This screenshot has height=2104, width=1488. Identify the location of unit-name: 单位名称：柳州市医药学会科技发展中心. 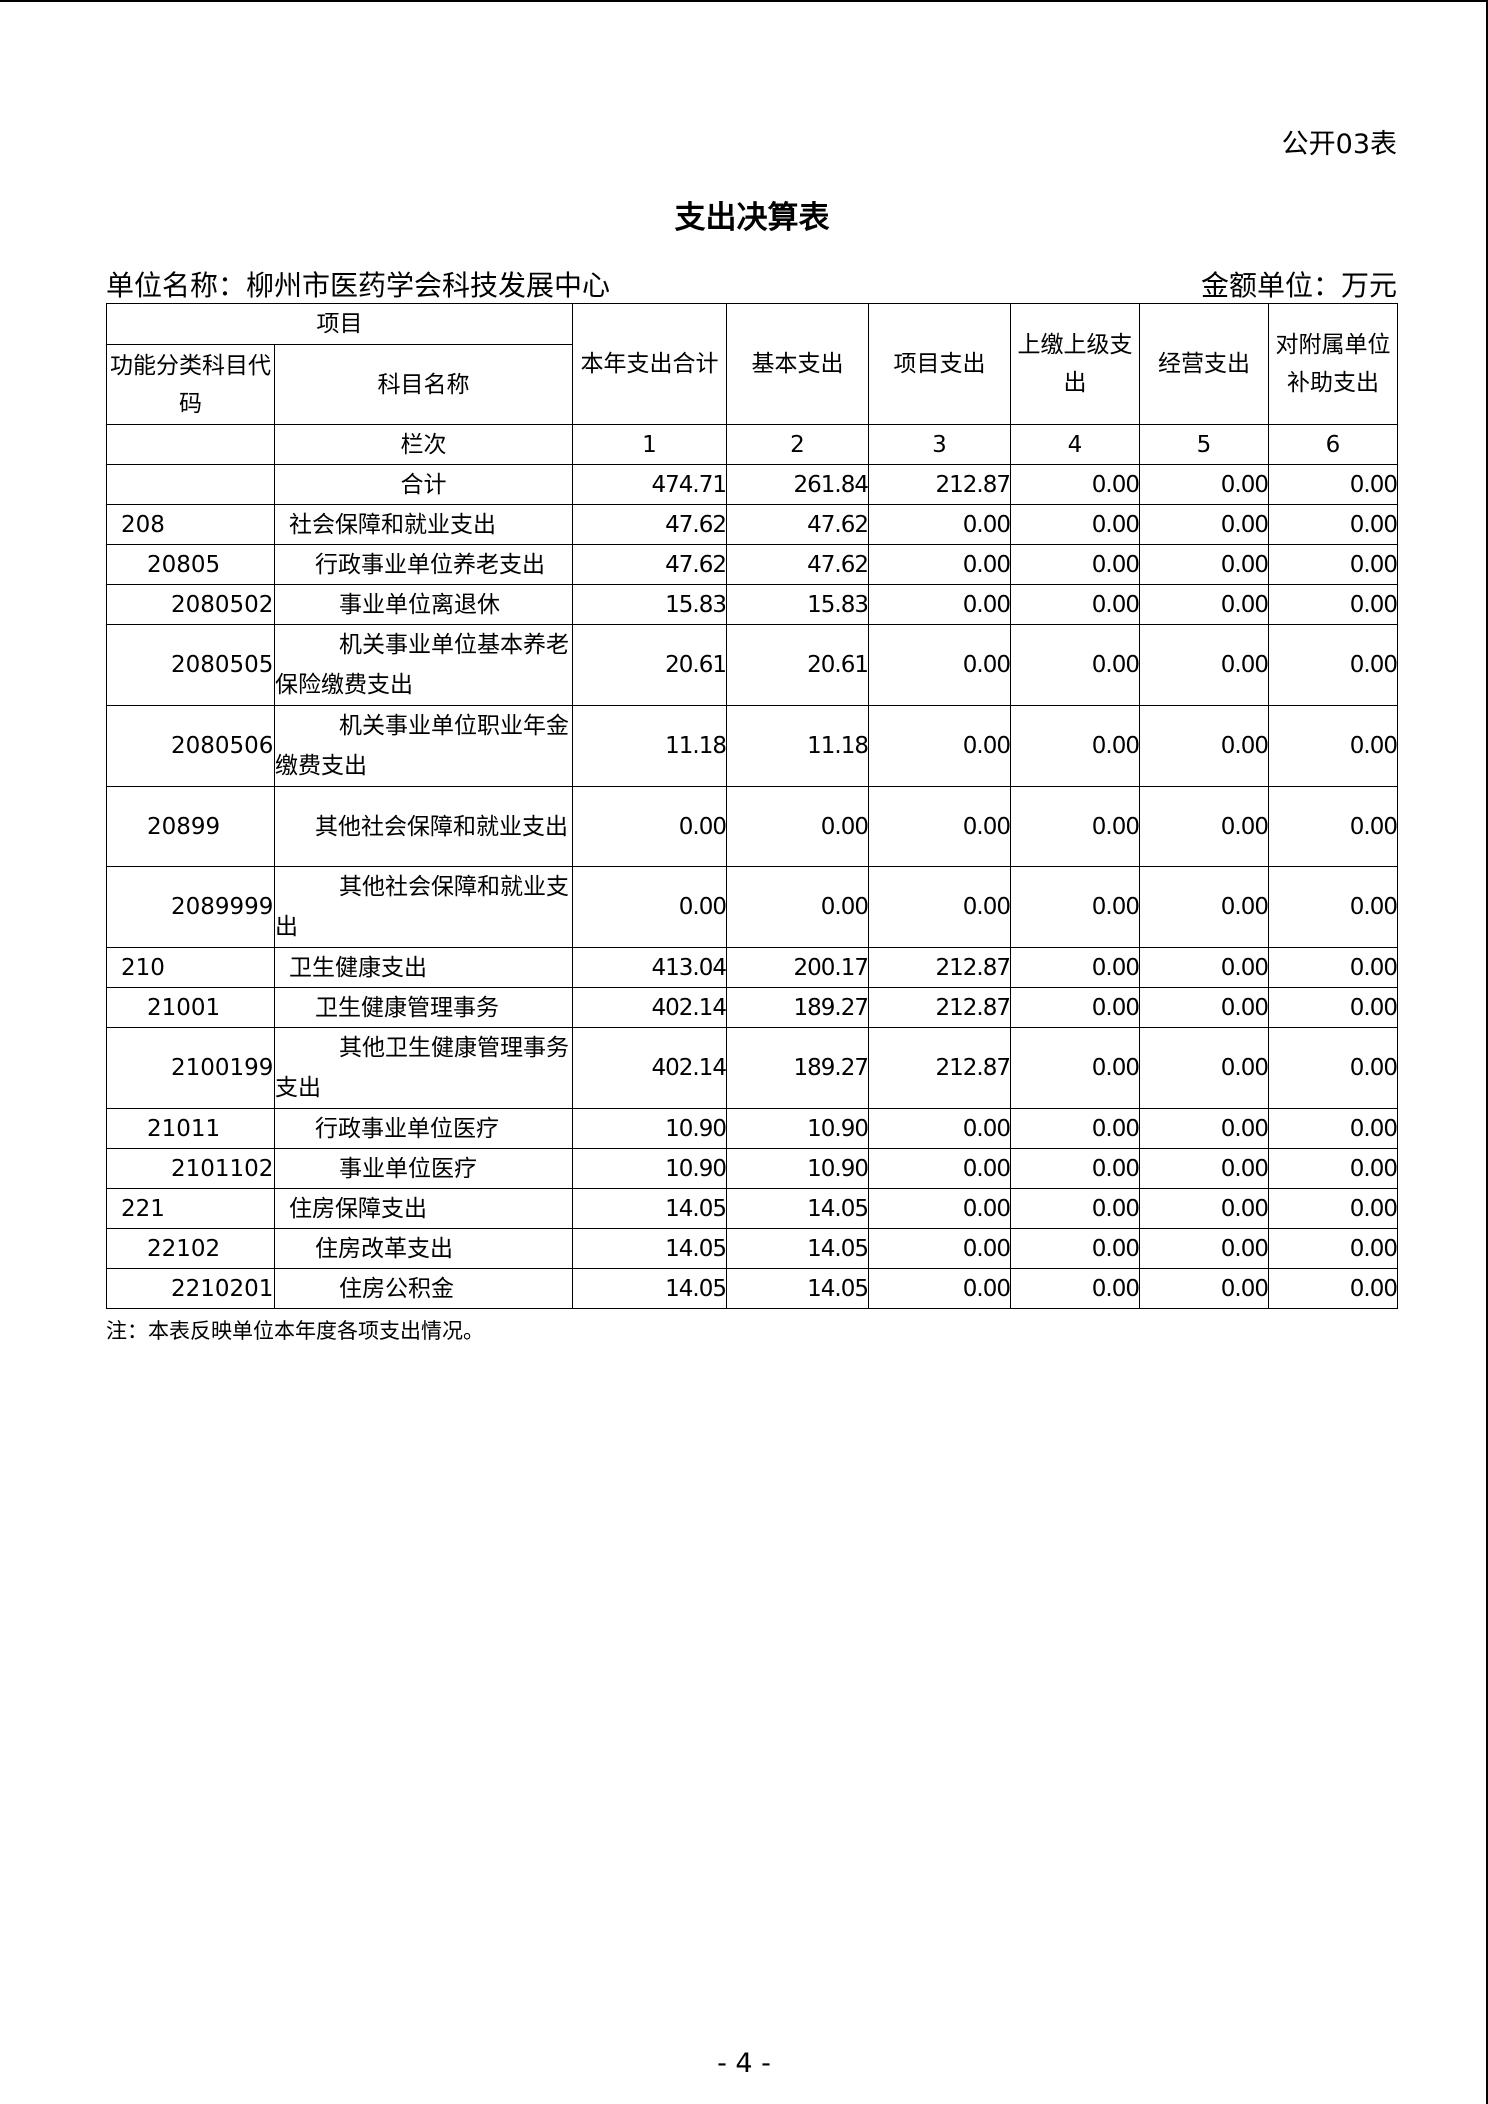
(358, 285).